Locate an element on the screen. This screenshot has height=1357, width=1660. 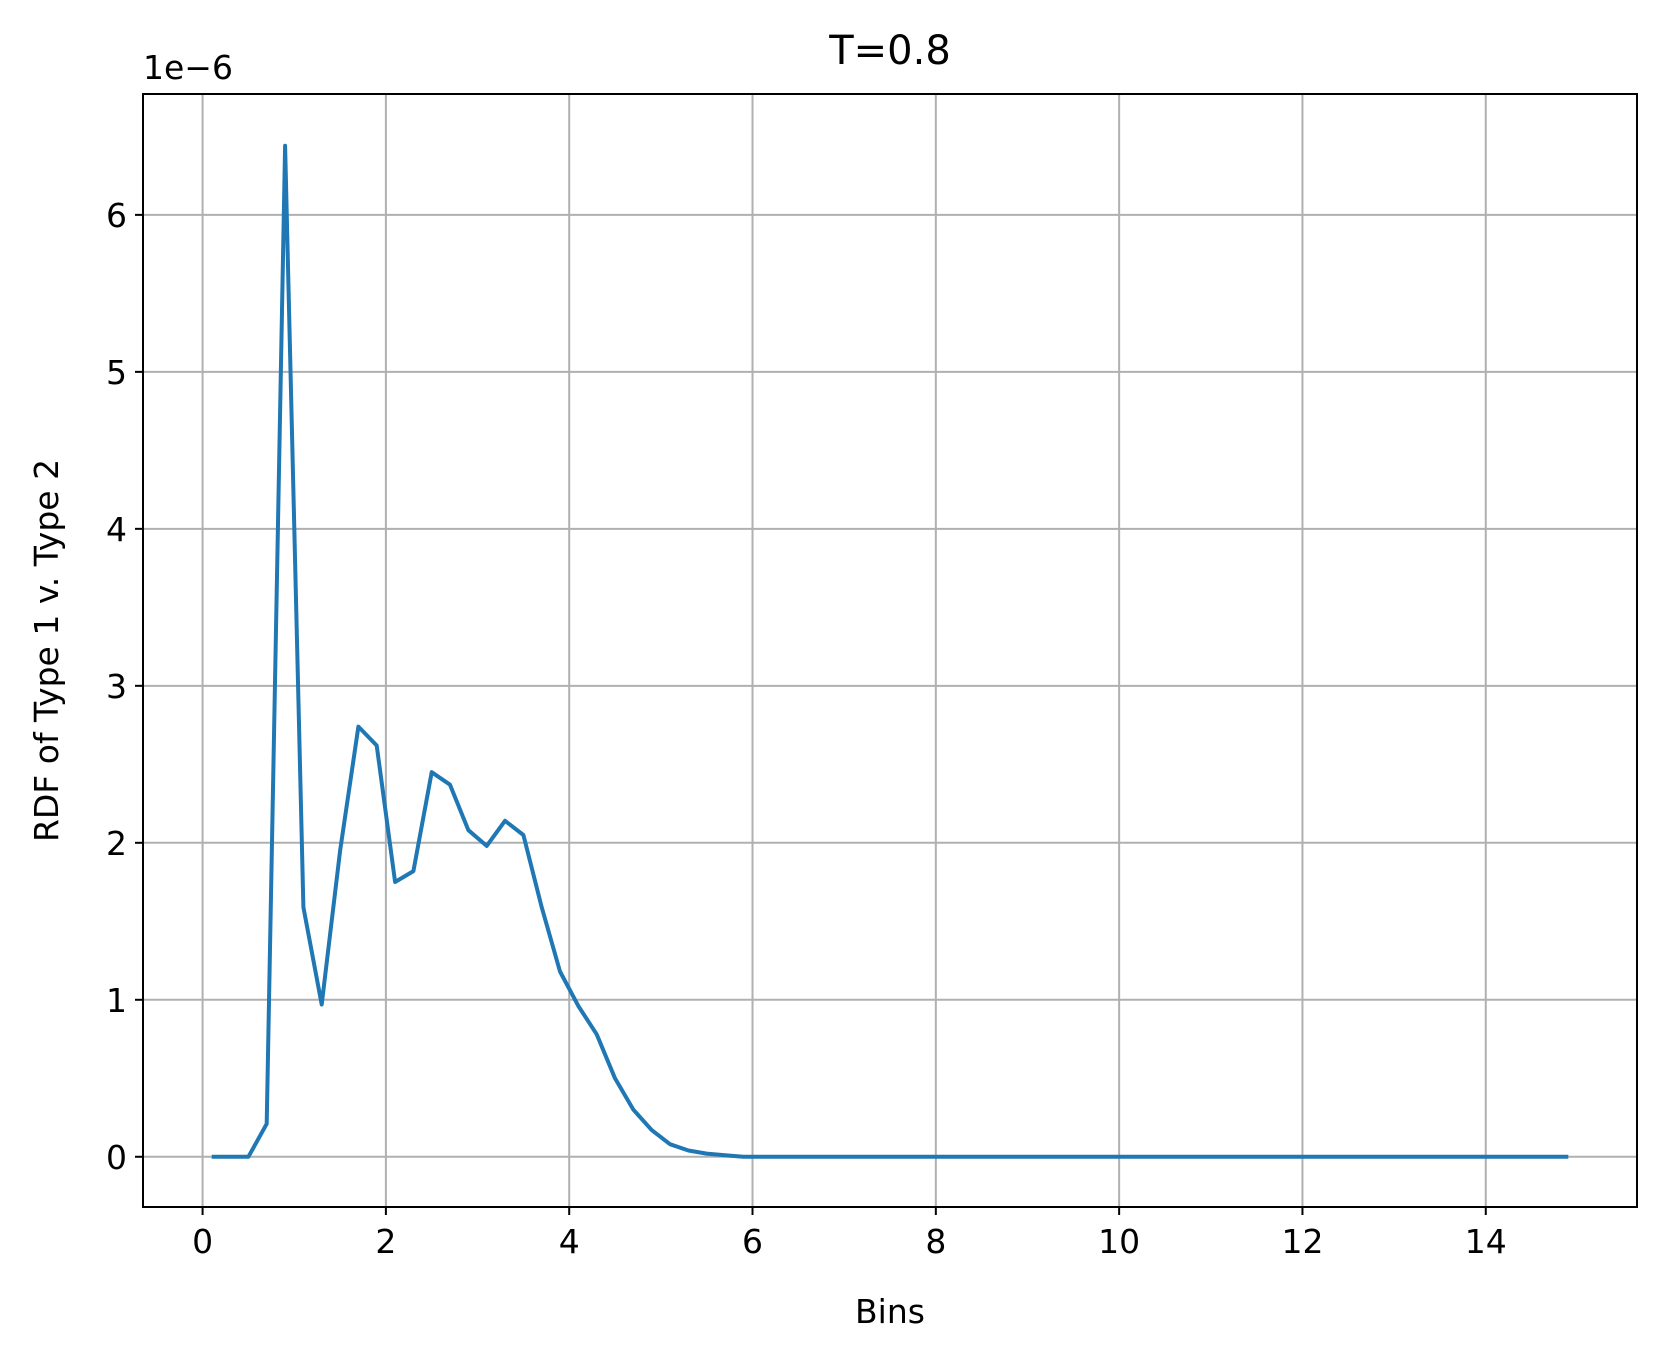
x-tick-label: 4 is located at coordinates (569, 1241).